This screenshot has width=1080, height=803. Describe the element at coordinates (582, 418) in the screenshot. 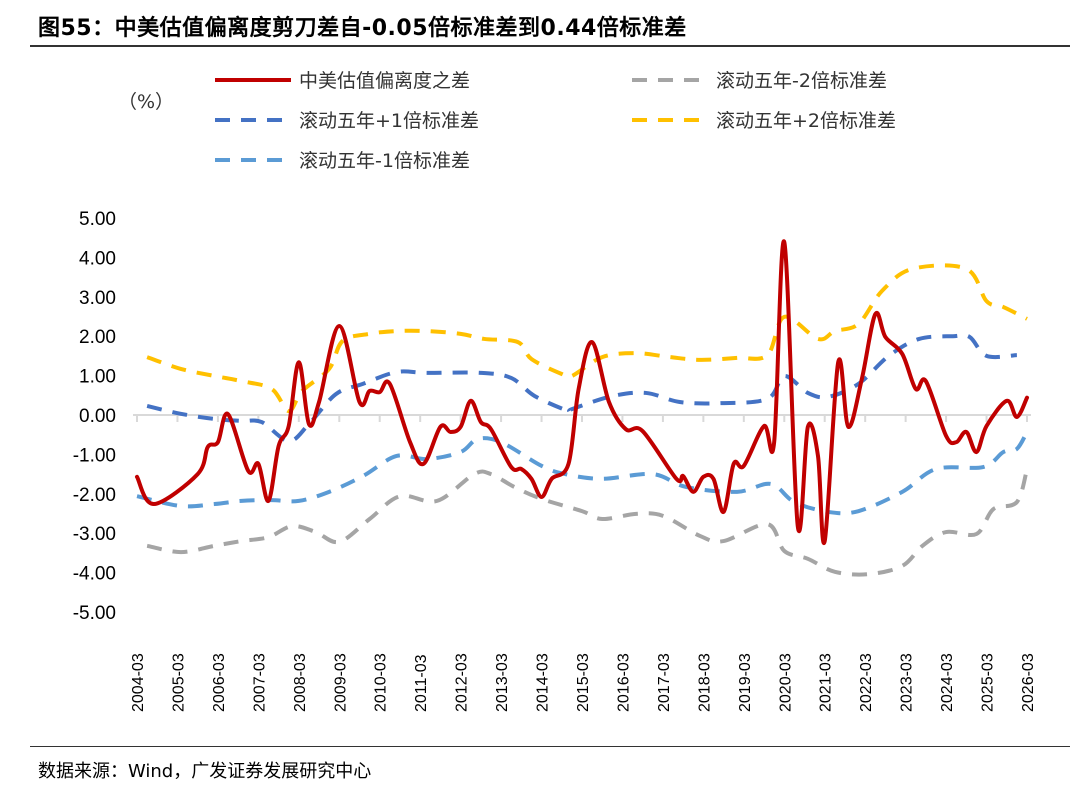

I see `x-axis` at that location.